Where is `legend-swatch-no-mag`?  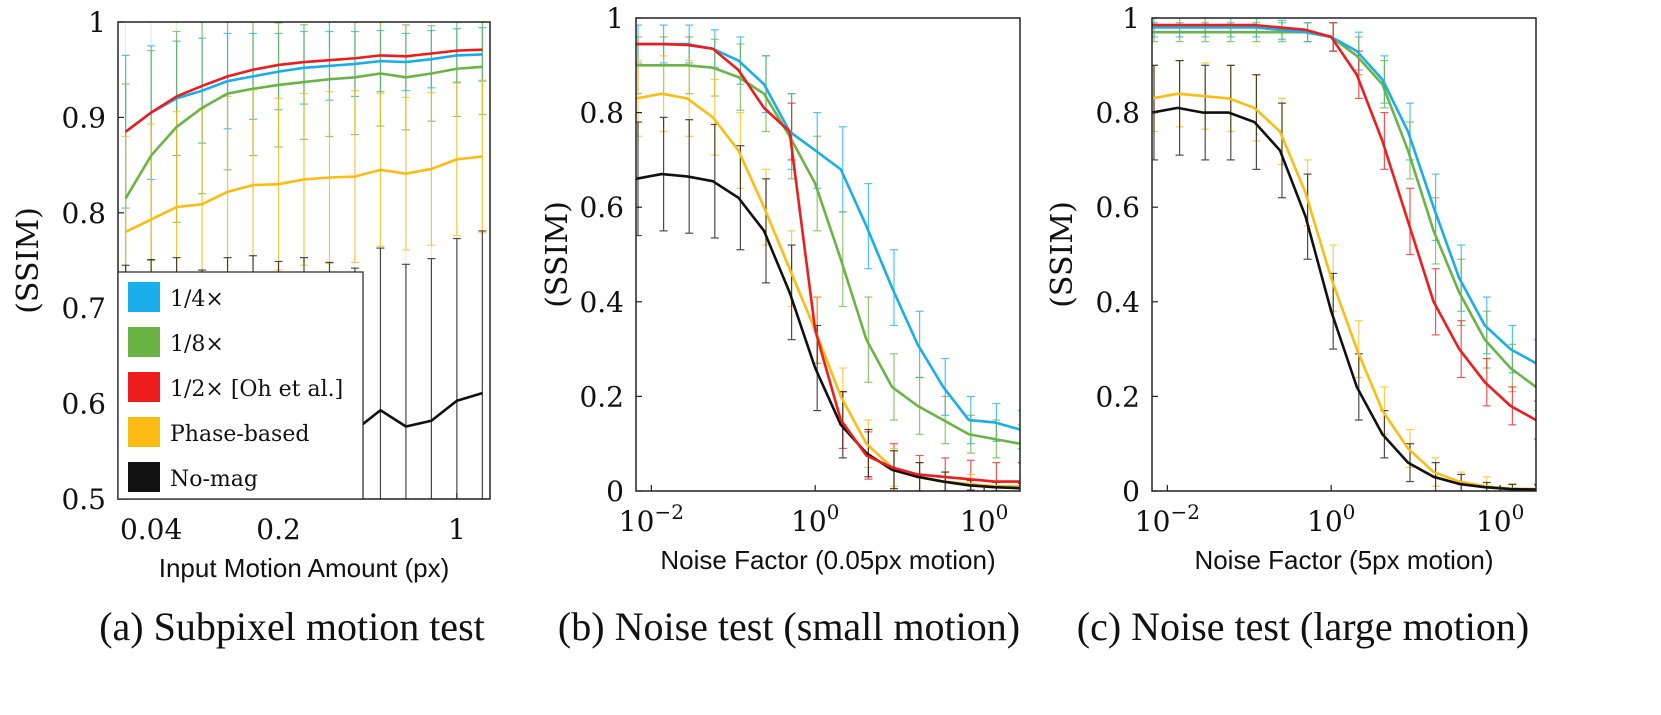 legend-swatch-no-mag is located at coordinates (144, 477).